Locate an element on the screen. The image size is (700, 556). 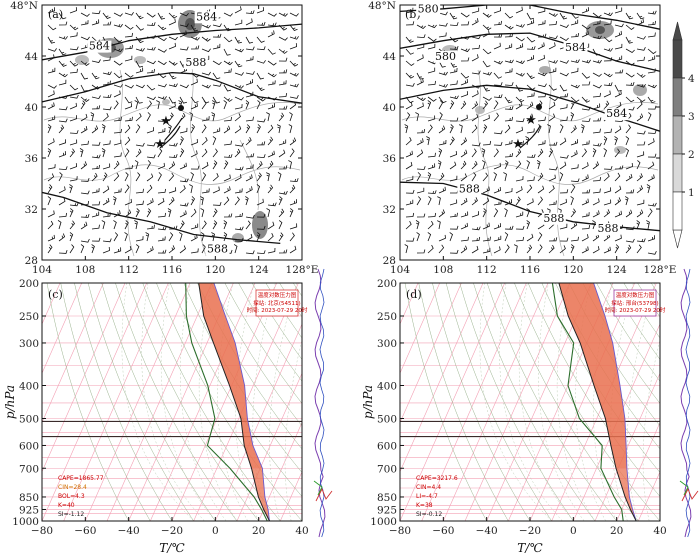
city-dot is located at coordinates (181, 108).